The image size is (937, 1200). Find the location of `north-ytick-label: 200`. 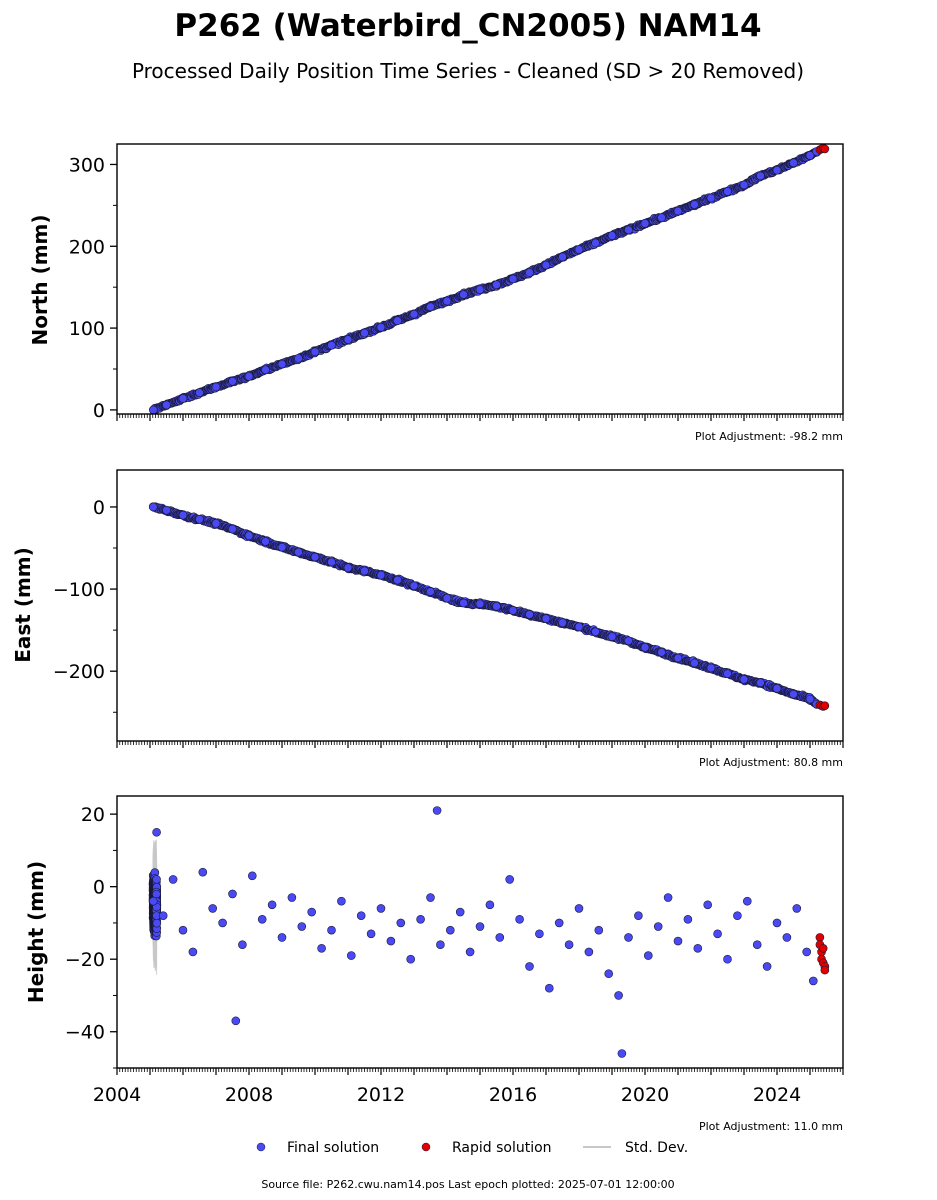

north-ytick-label: 200 is located at coordinates (87, 247).